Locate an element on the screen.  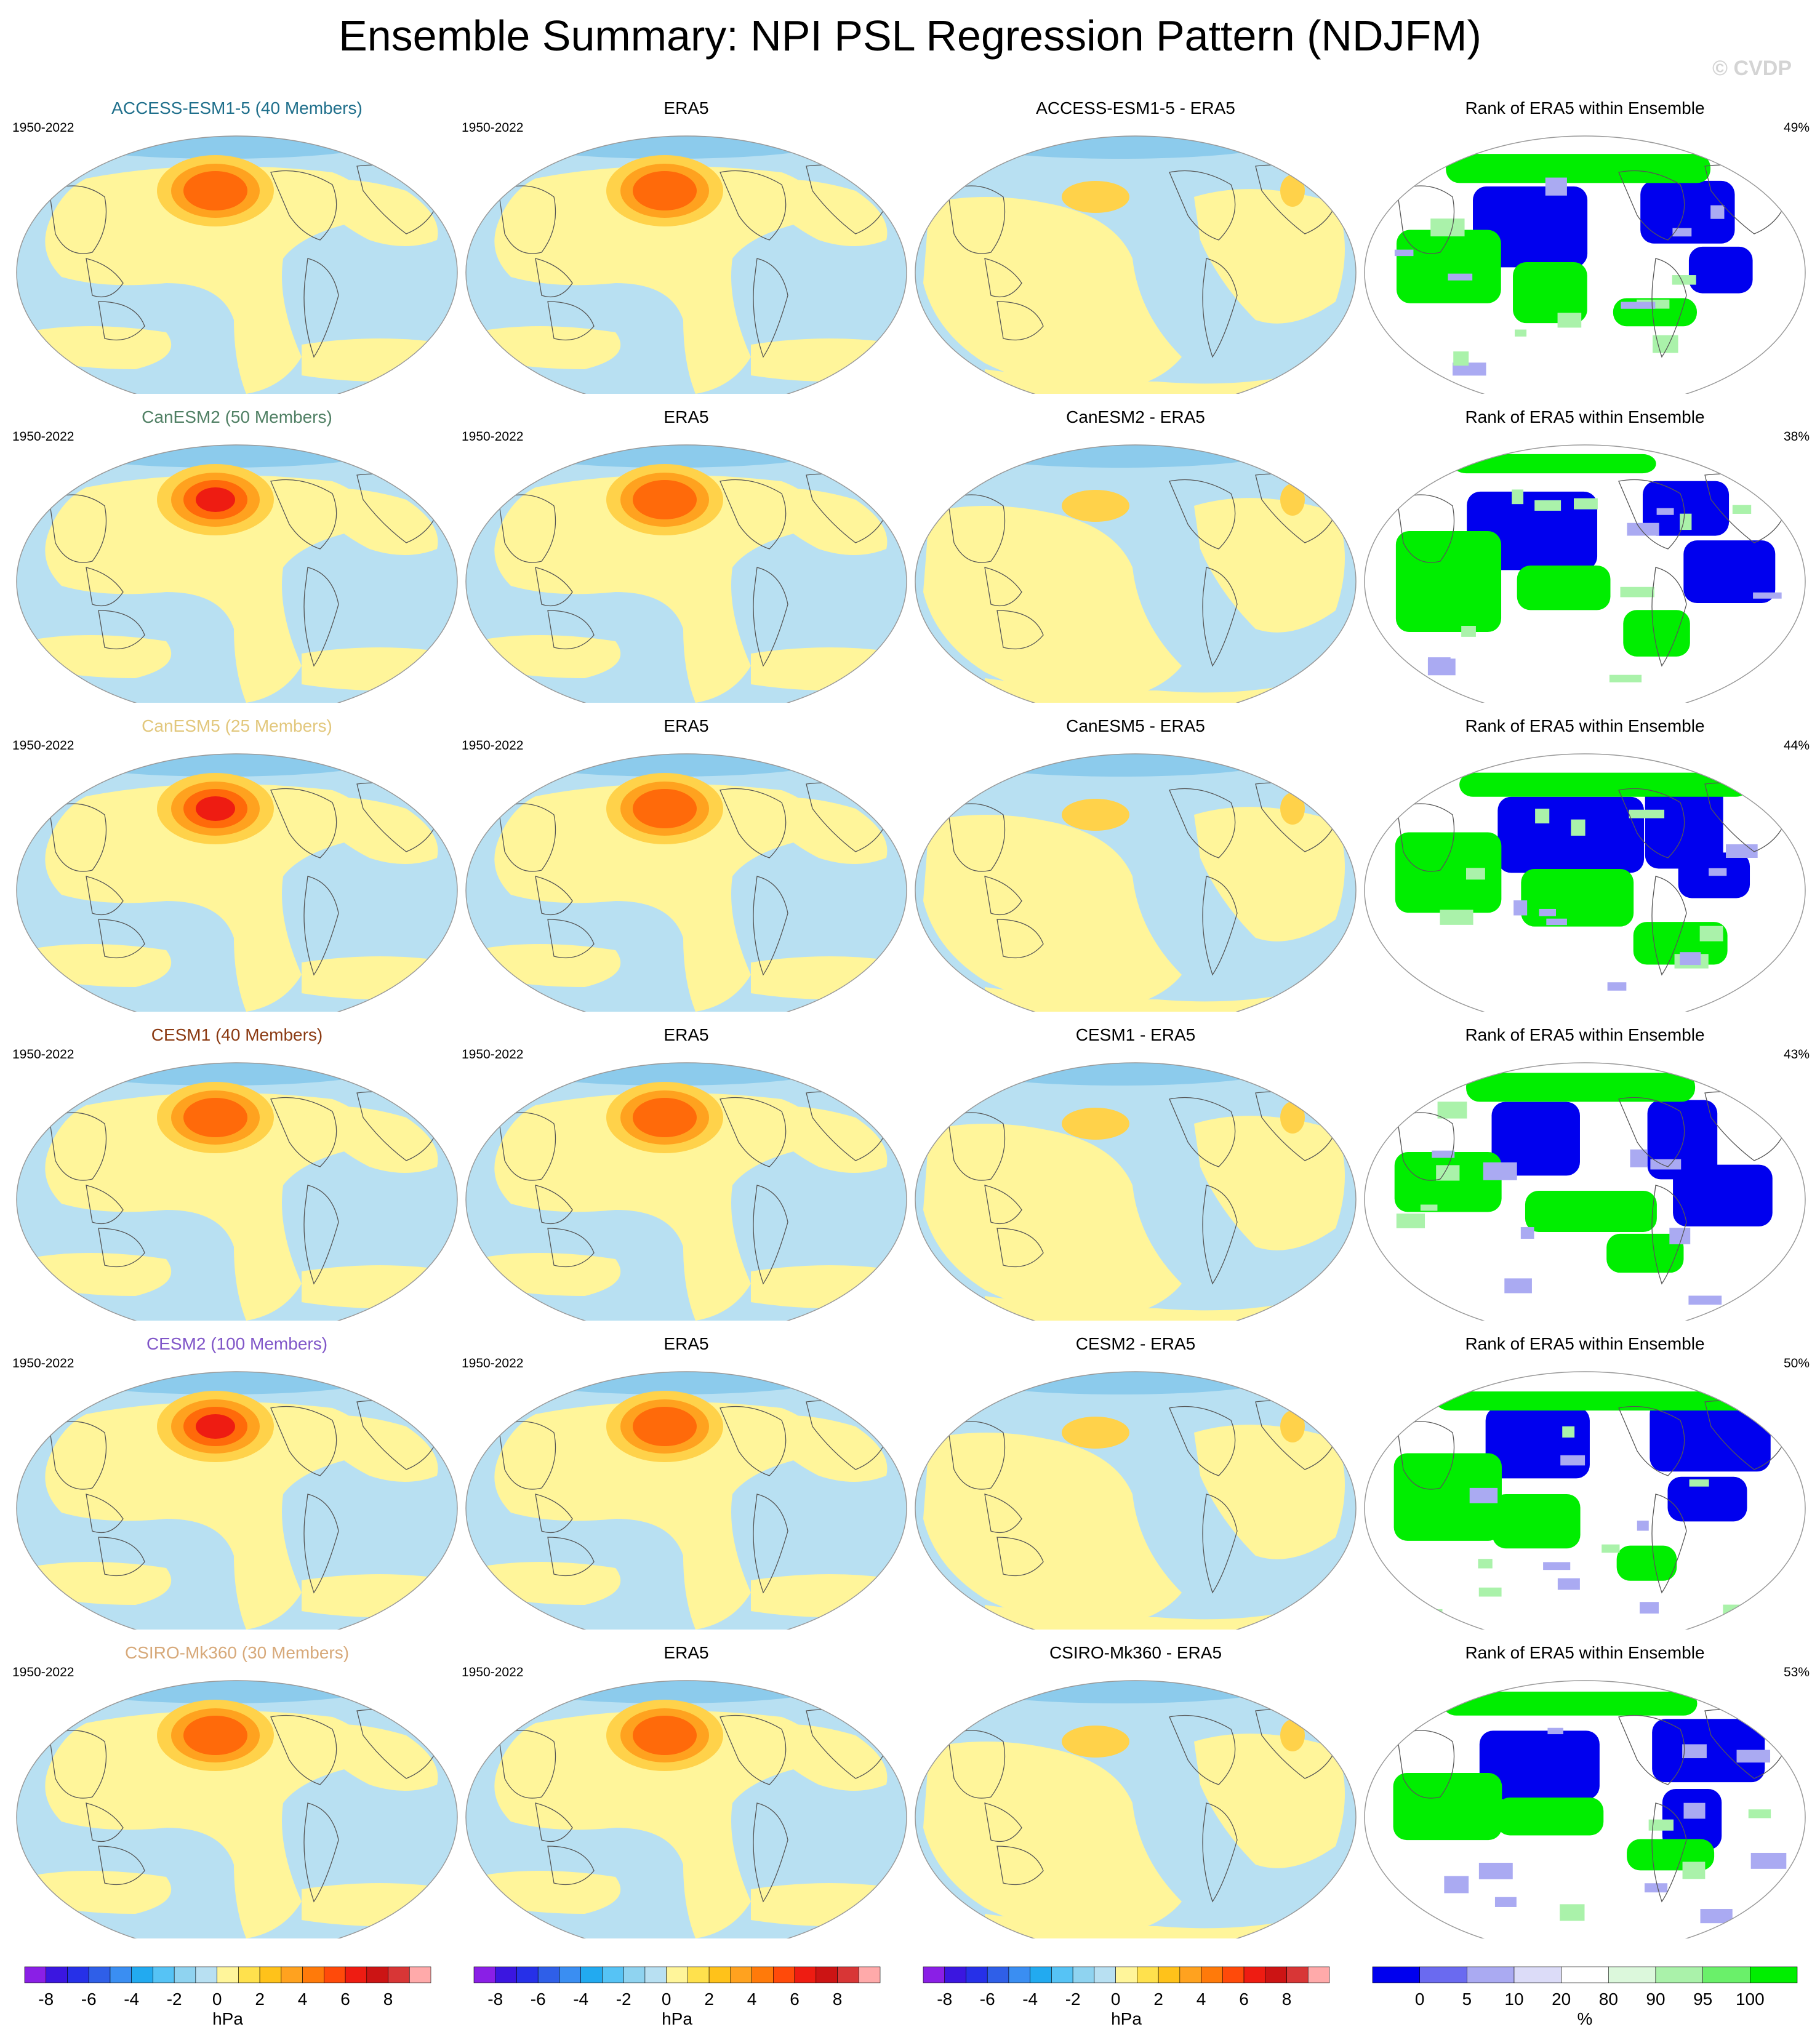
panel-rank: Rank of ERA5 within Ensemble 43% is located at coordinates (1585, 1173).